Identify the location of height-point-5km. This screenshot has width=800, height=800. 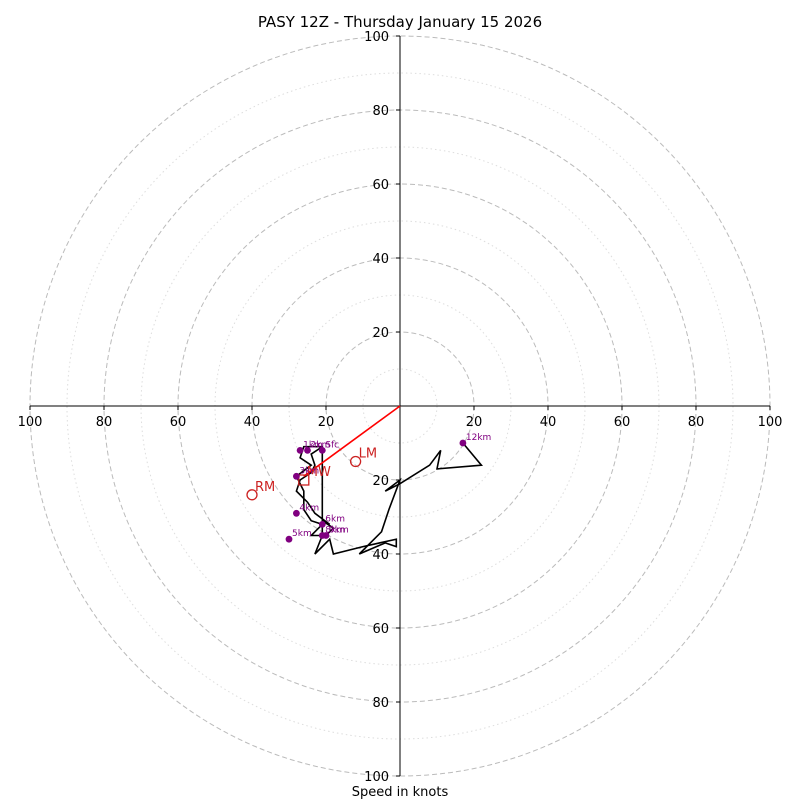
(289, 539).